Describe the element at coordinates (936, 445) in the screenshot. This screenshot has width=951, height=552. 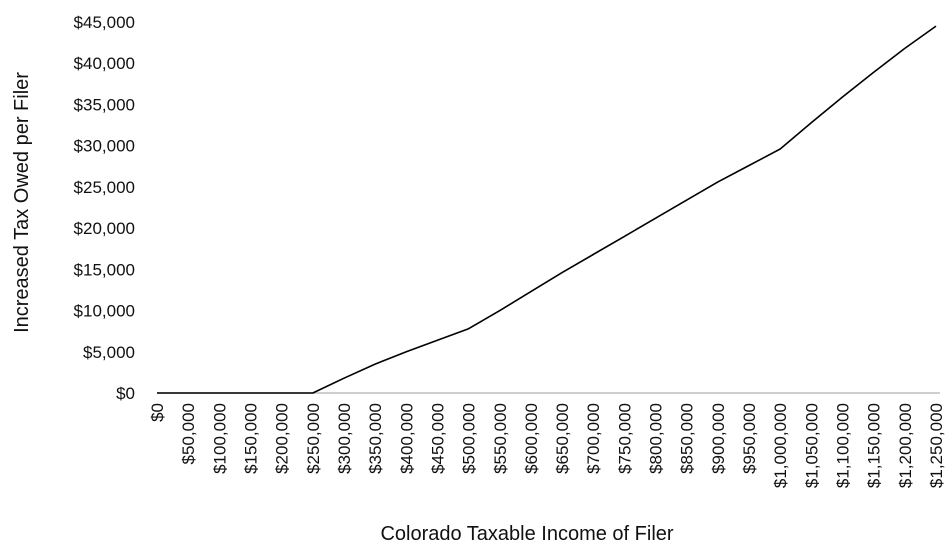
I see `x-tick-label: $1,250,000` at that location.